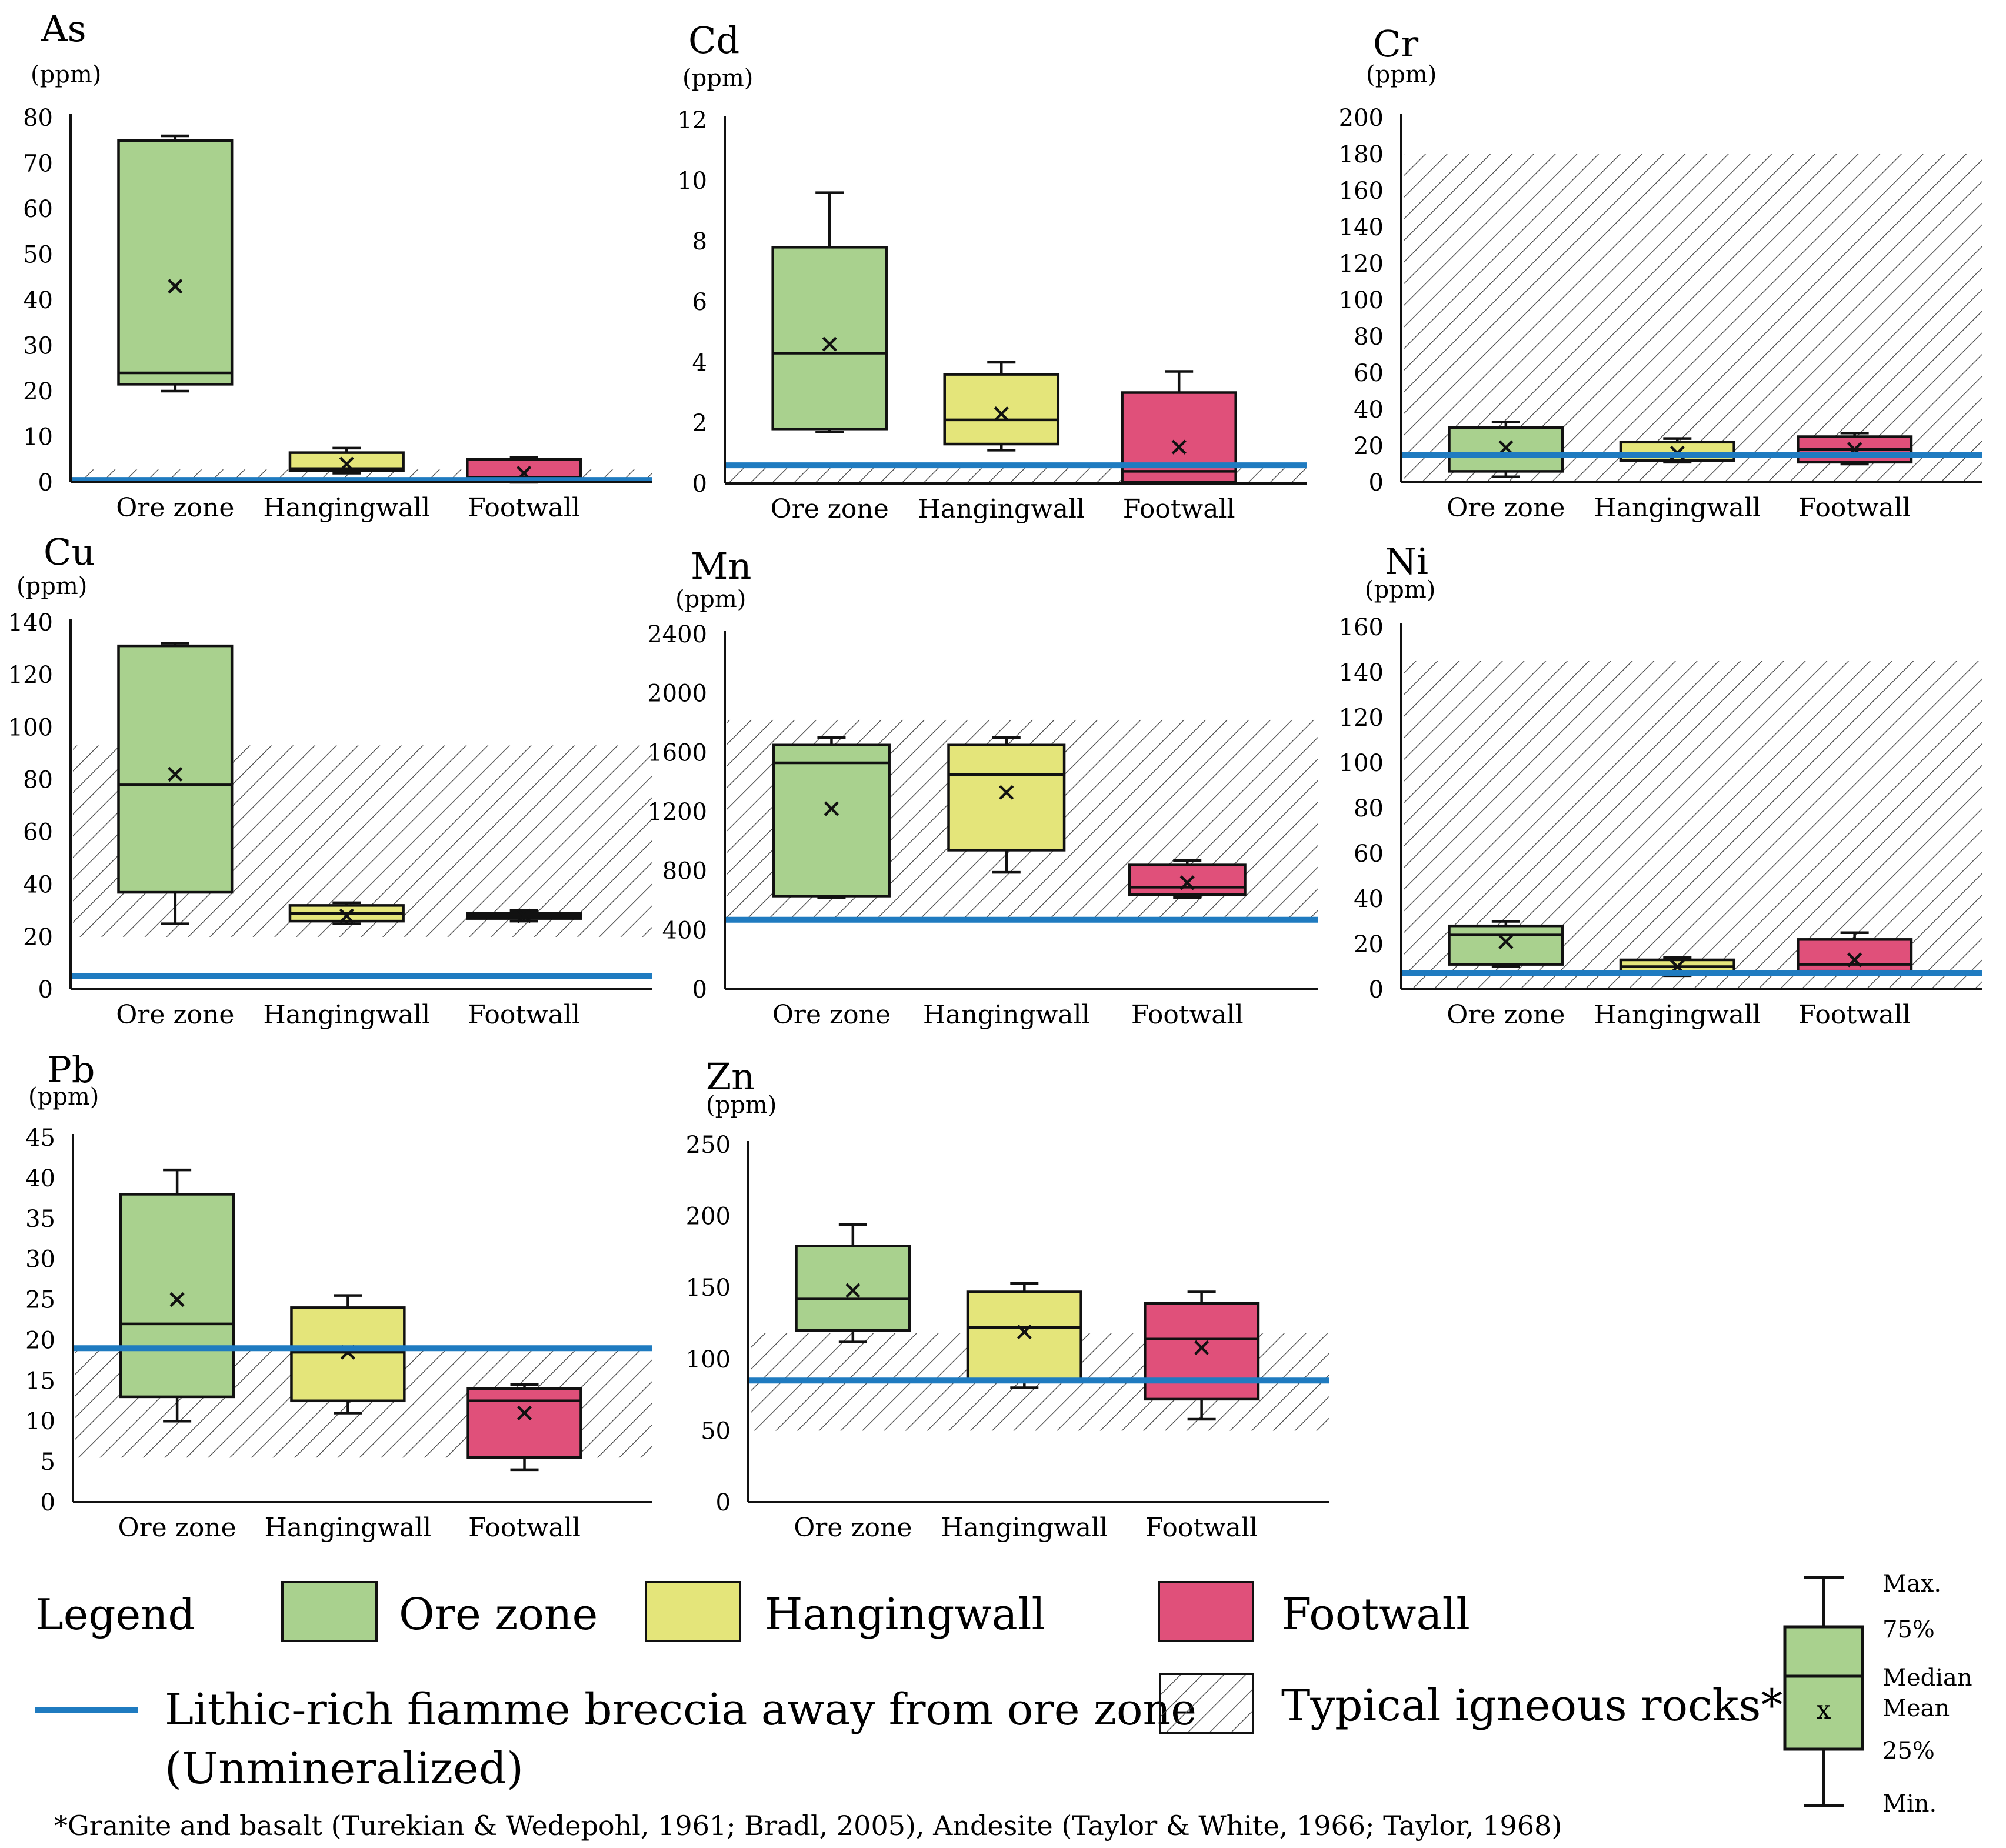 The image size is (2006, 1848). What do you see at coordinates (1024, 1332) in the screenshot?
I see `zn-mean-marker-hangingwall` at bounding box center [1024, 1332].